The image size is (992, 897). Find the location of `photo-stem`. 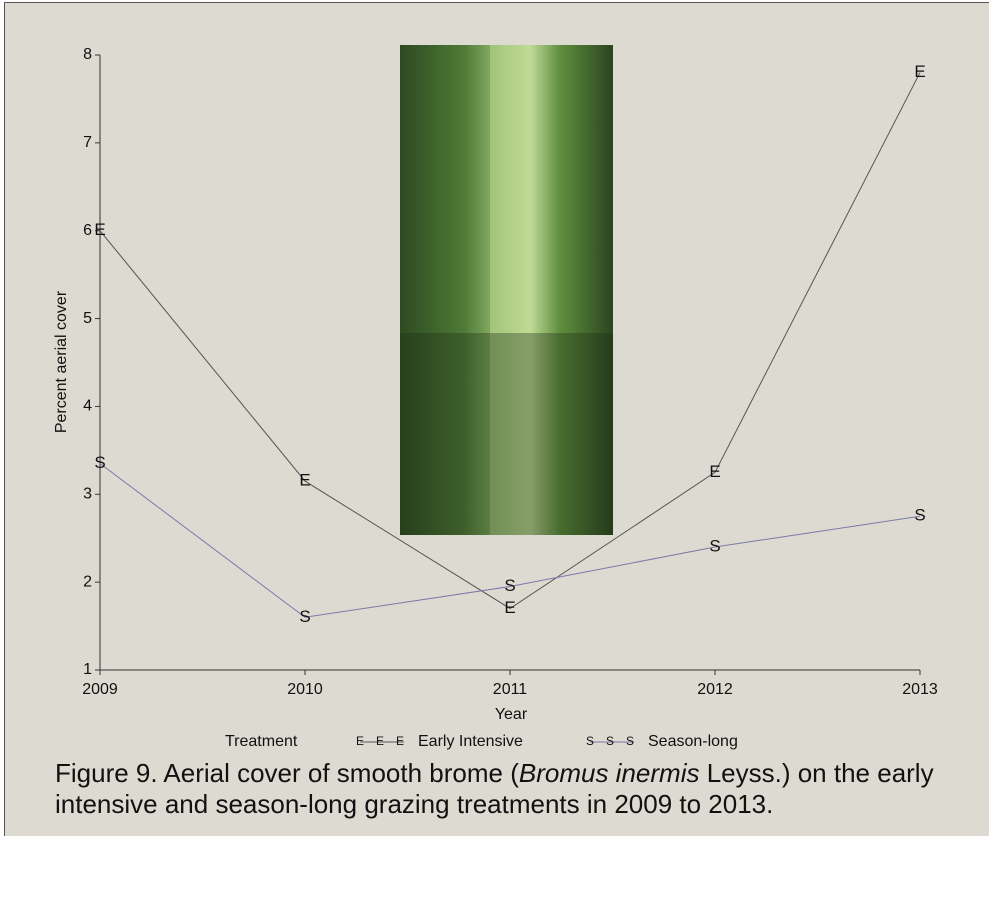

photo-stem is located at coordinates (510, 290).